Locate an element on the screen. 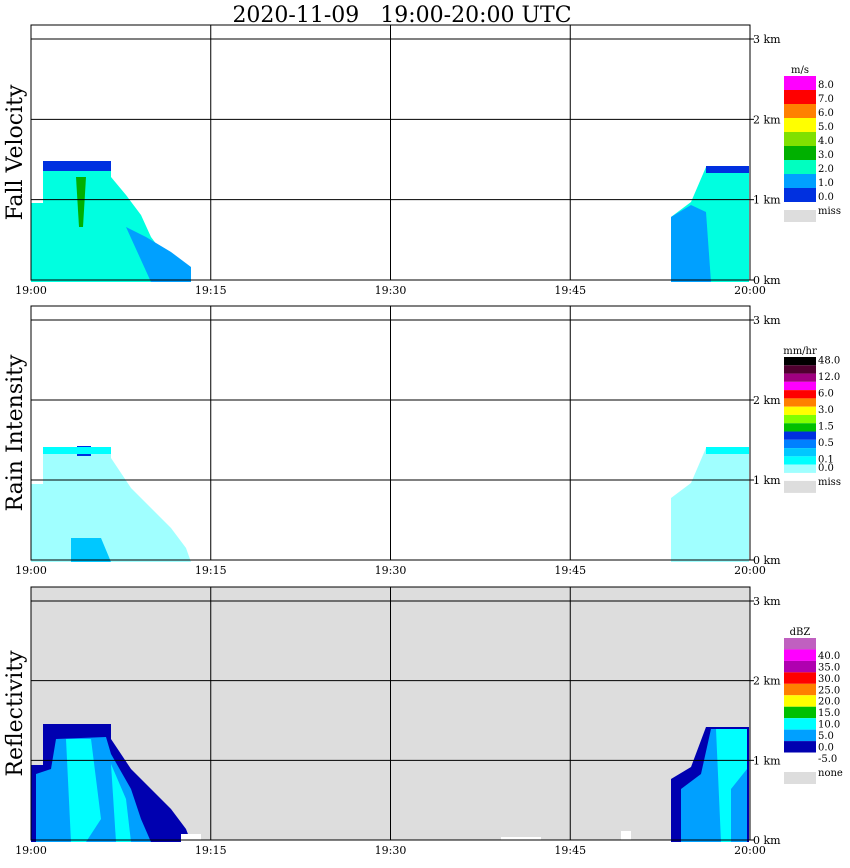 This screenshot has height=868, width=850. legend-missing-label: none is located at coordinates (830, 773).